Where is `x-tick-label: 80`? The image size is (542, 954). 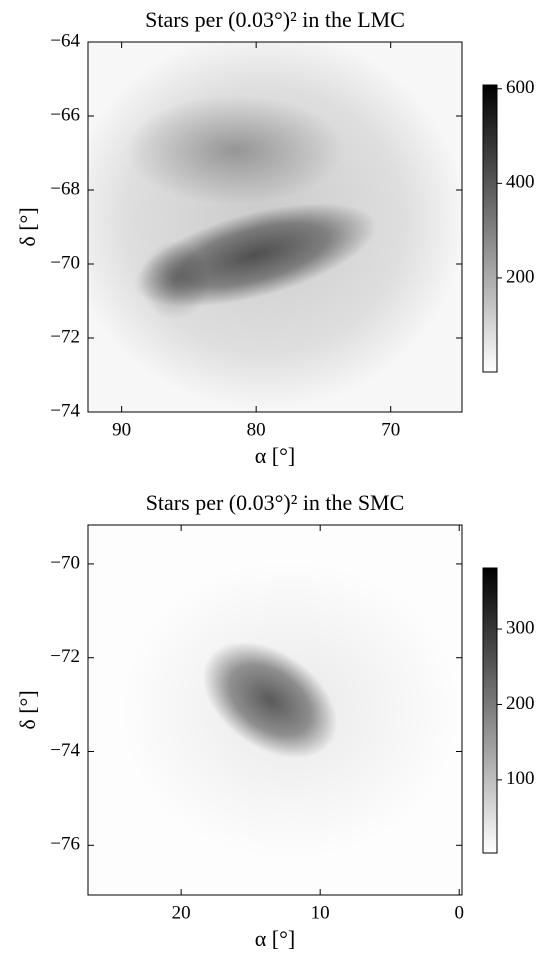
x-tick-label: 80 is located at coordinates (256, 429).